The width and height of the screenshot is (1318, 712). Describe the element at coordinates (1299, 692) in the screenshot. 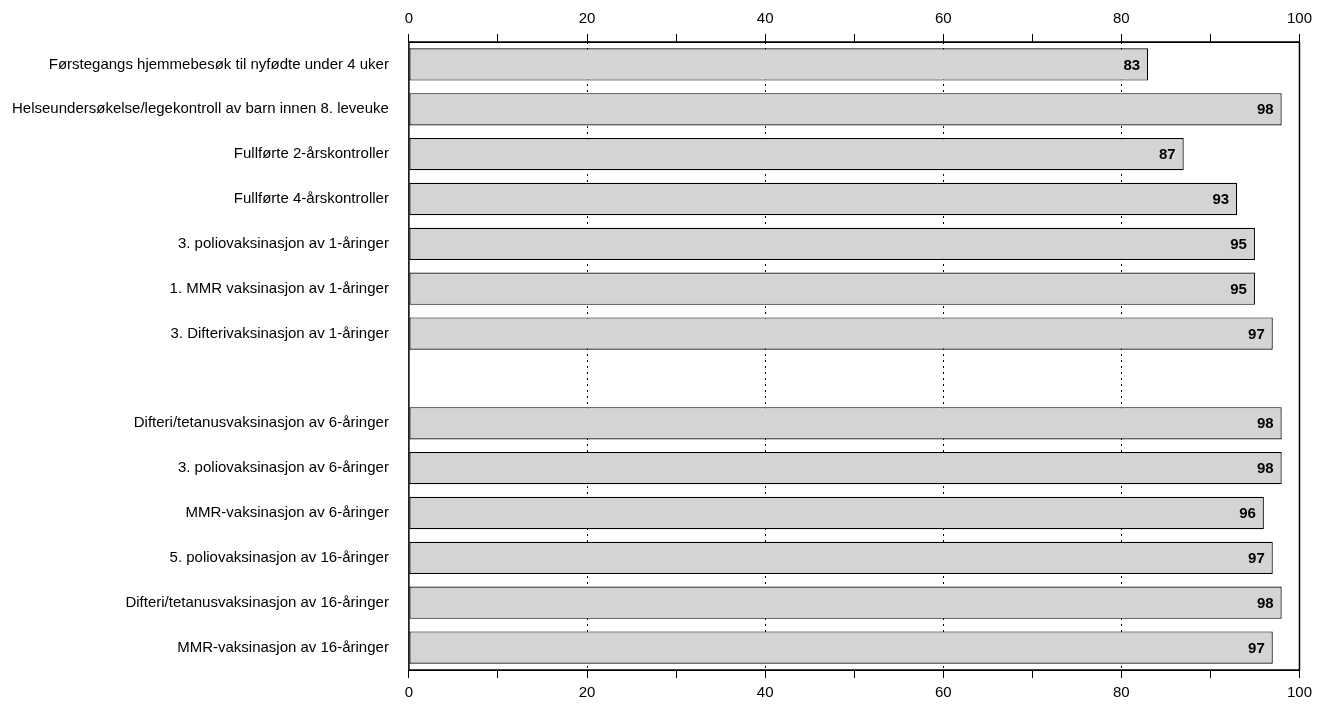

I see `x2-tick-label: 100` at that location.